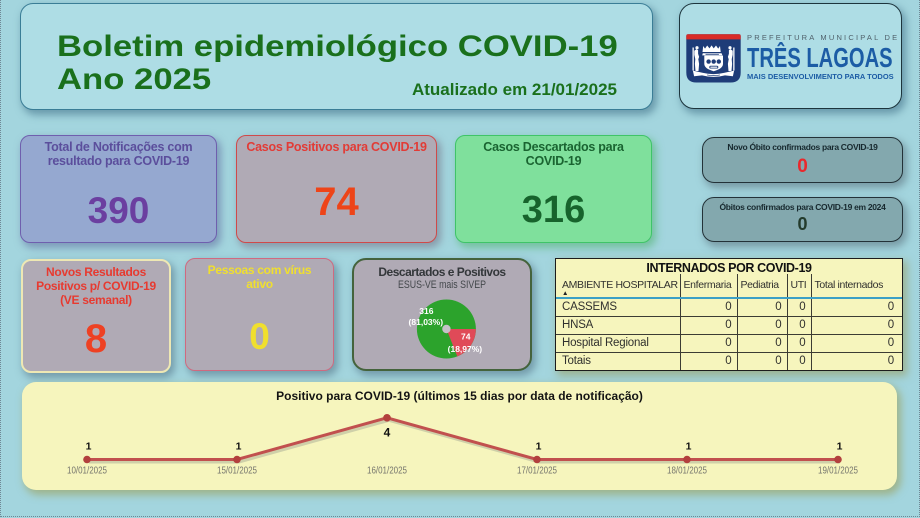  What do you see at coordinates (87, 471) in the screenshot?
I see `svg-text: 10/01/2025` at bounding box center [87, 471].